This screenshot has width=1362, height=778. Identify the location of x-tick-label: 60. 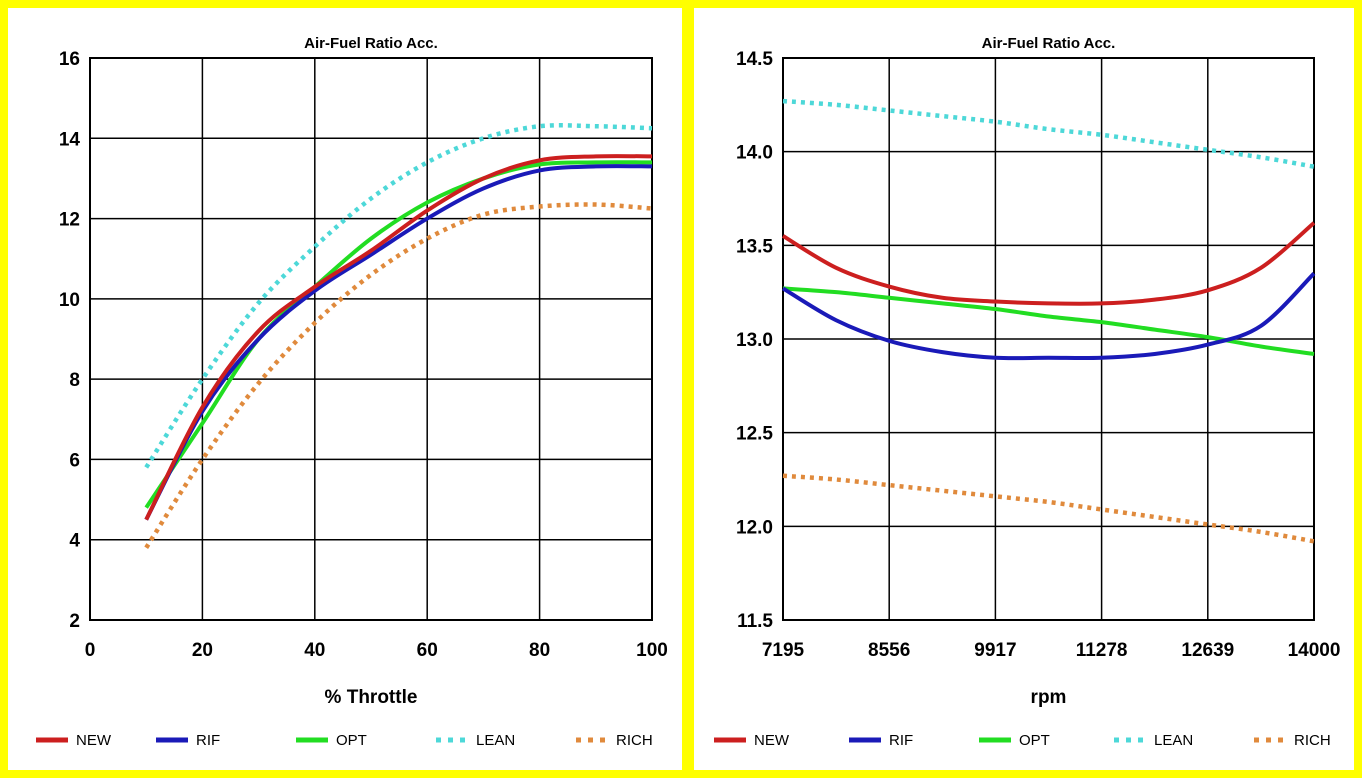
(427, 650).